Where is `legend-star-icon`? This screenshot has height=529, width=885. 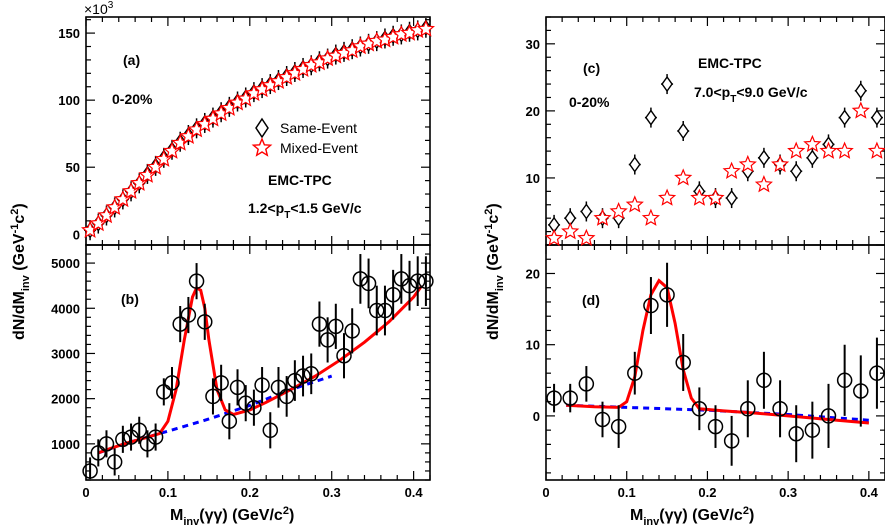
legend-star-icon is located at coordinates (262, 147).